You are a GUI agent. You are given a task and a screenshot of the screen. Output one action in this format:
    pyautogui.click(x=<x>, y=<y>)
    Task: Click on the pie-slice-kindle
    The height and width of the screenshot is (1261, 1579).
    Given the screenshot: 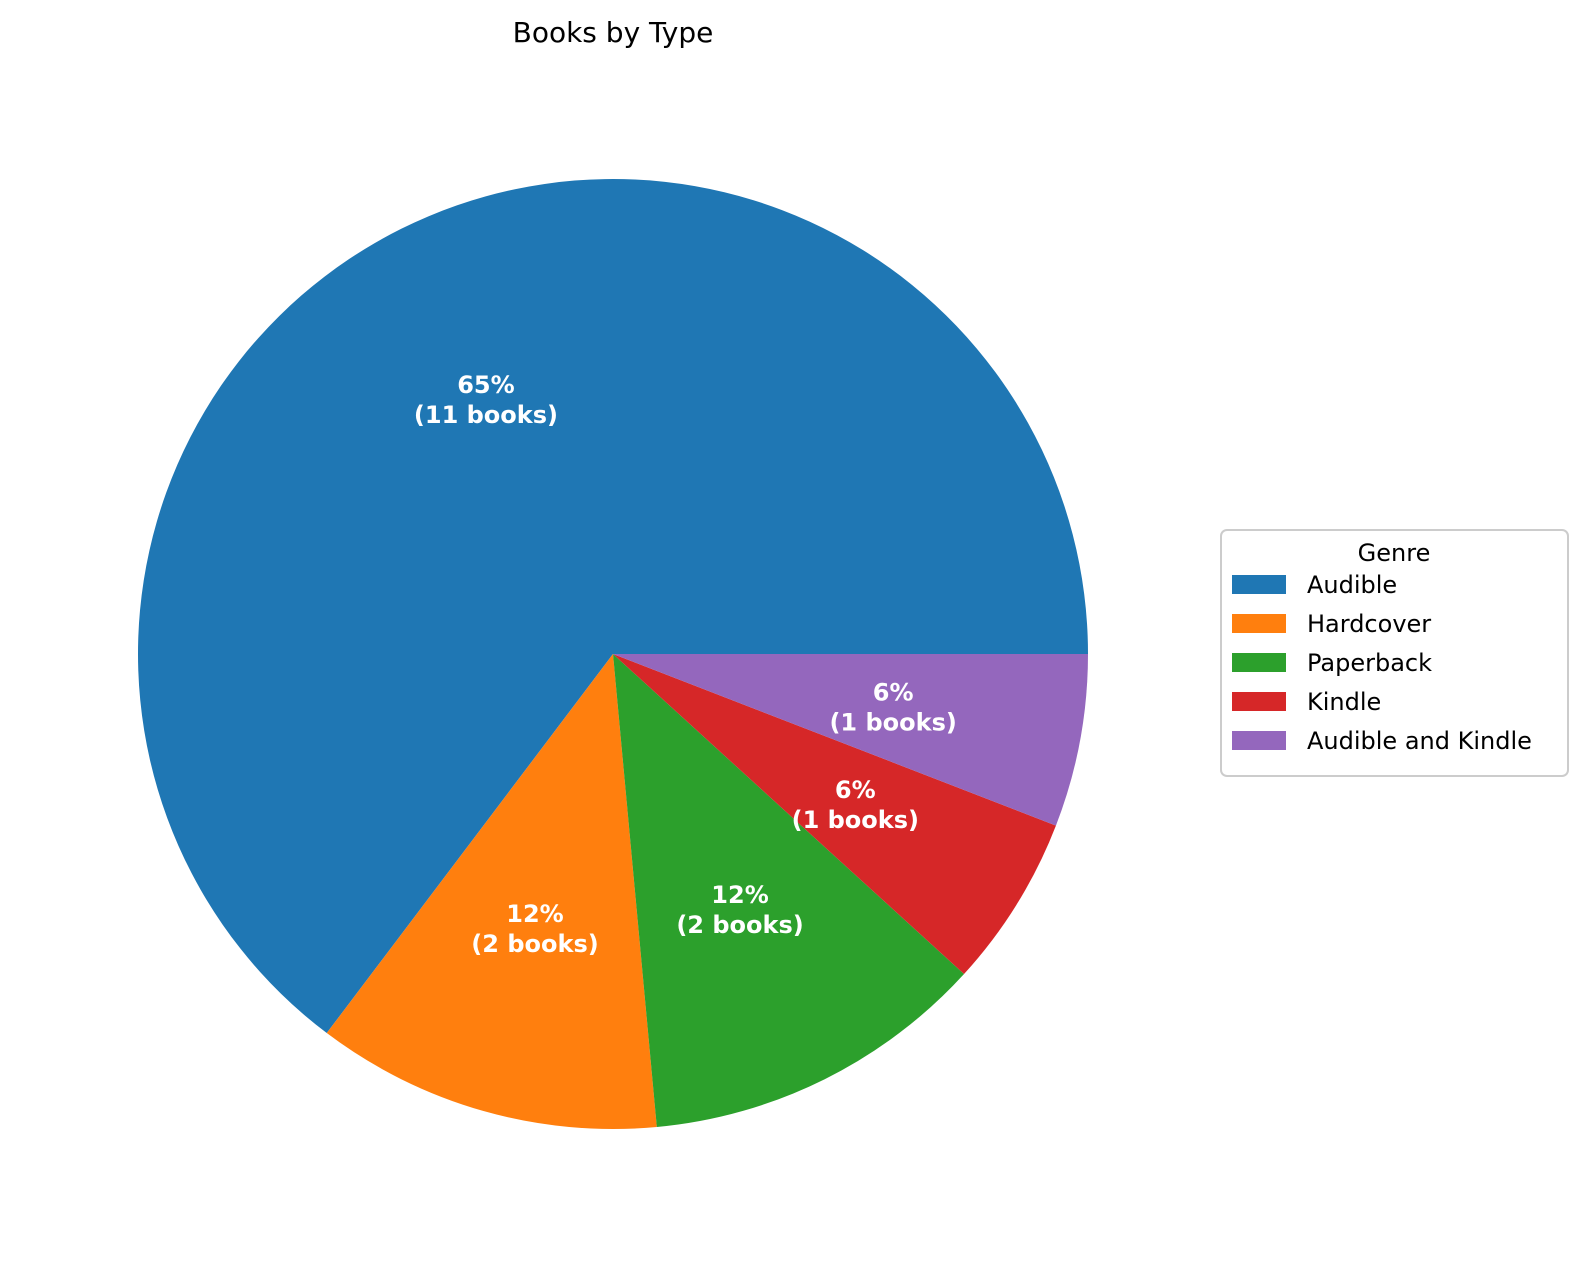 What is the action you would take?
    pyautogui.click(x=834, y=814)
    